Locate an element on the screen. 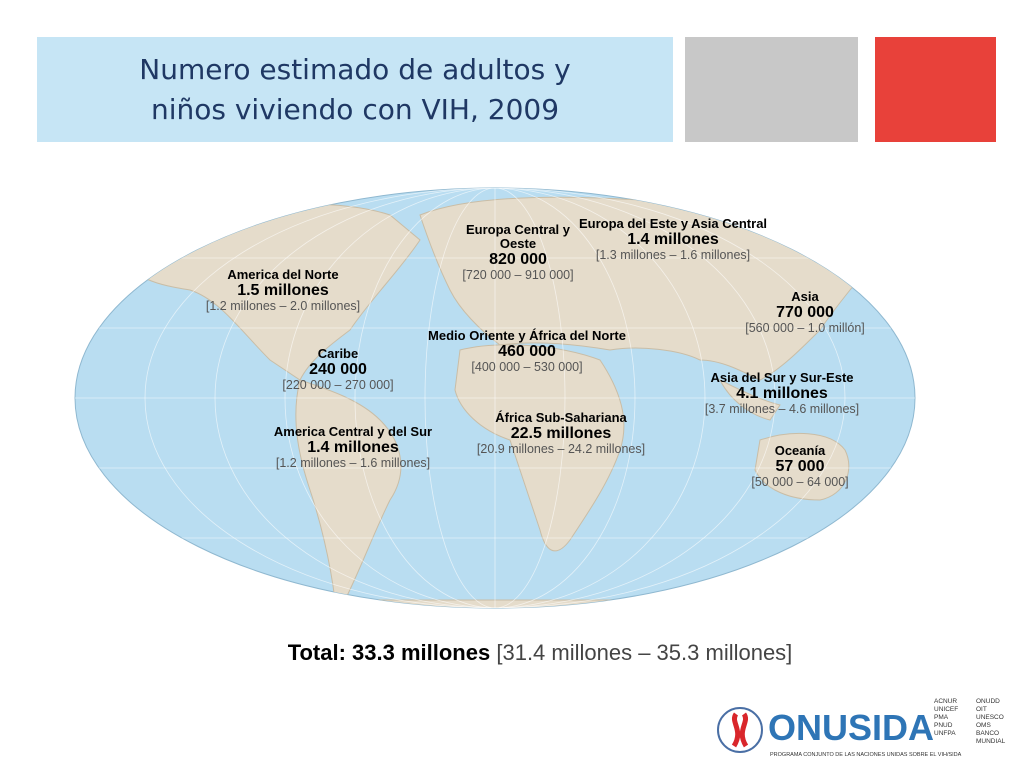 The height and width of the screenshot is (768, 1024). region-name: Europa Central y Oeste is located at coordinates (518, 236).